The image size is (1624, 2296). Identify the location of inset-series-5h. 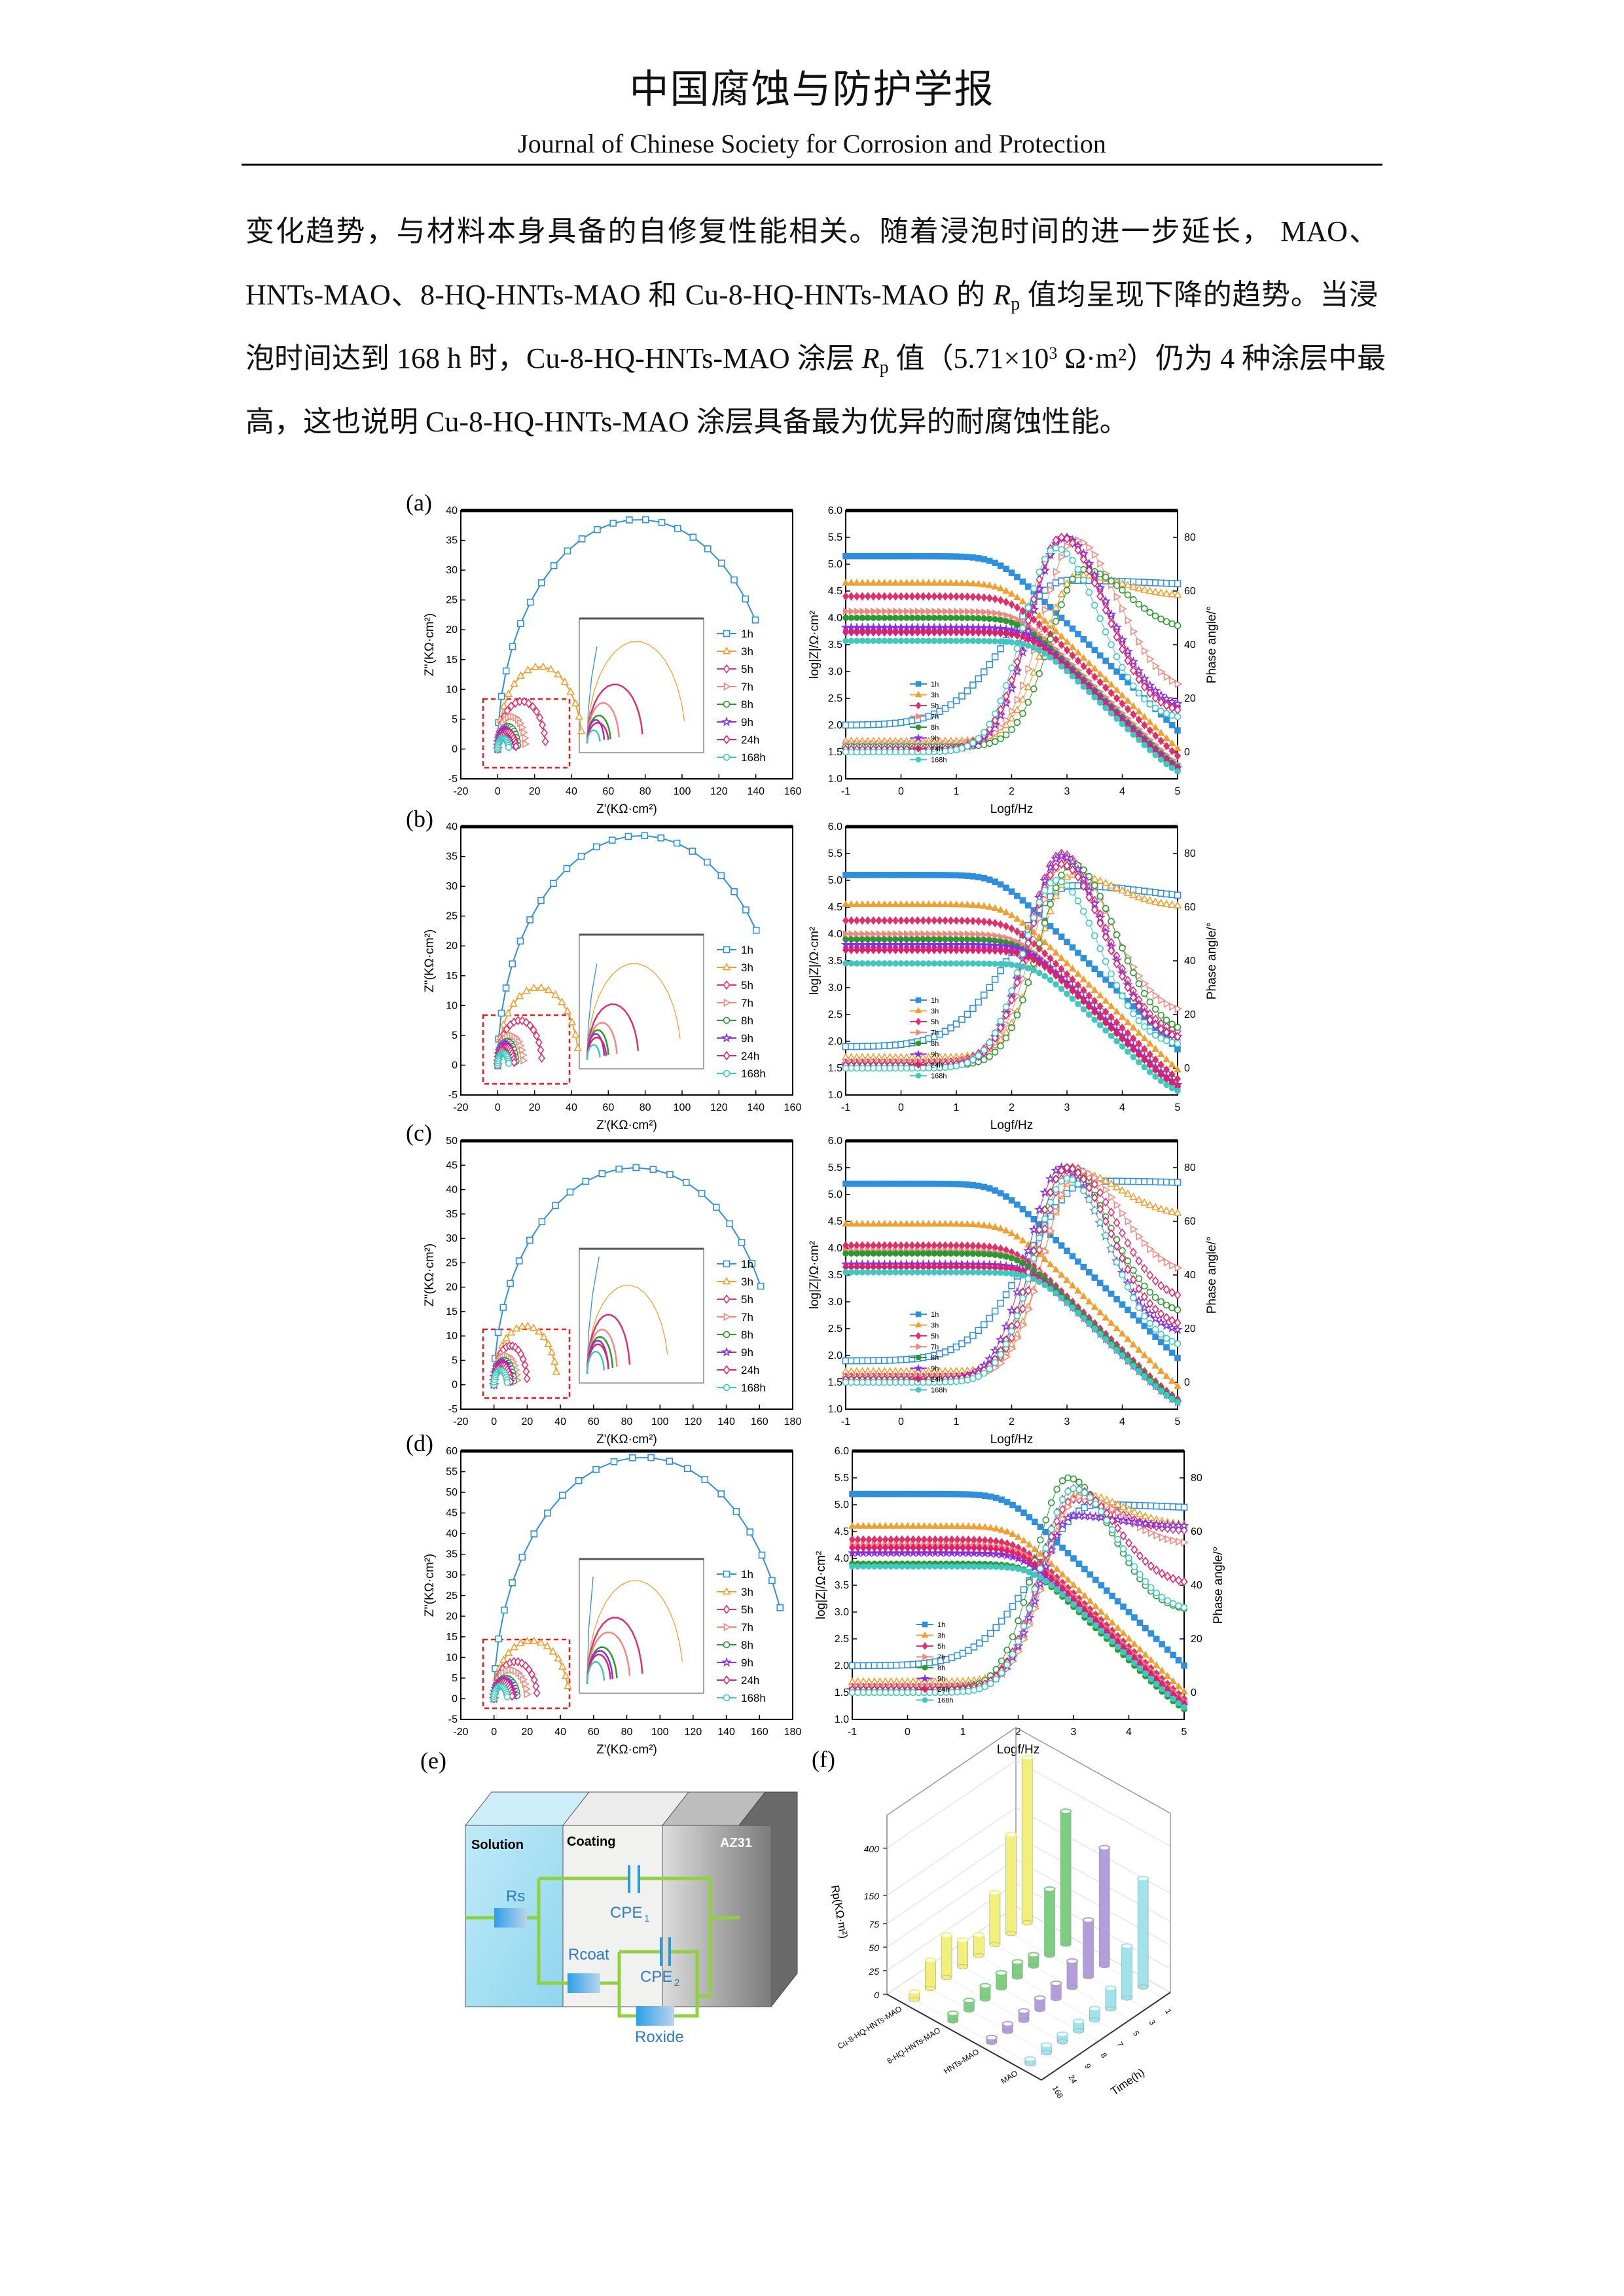
(613, 1031).